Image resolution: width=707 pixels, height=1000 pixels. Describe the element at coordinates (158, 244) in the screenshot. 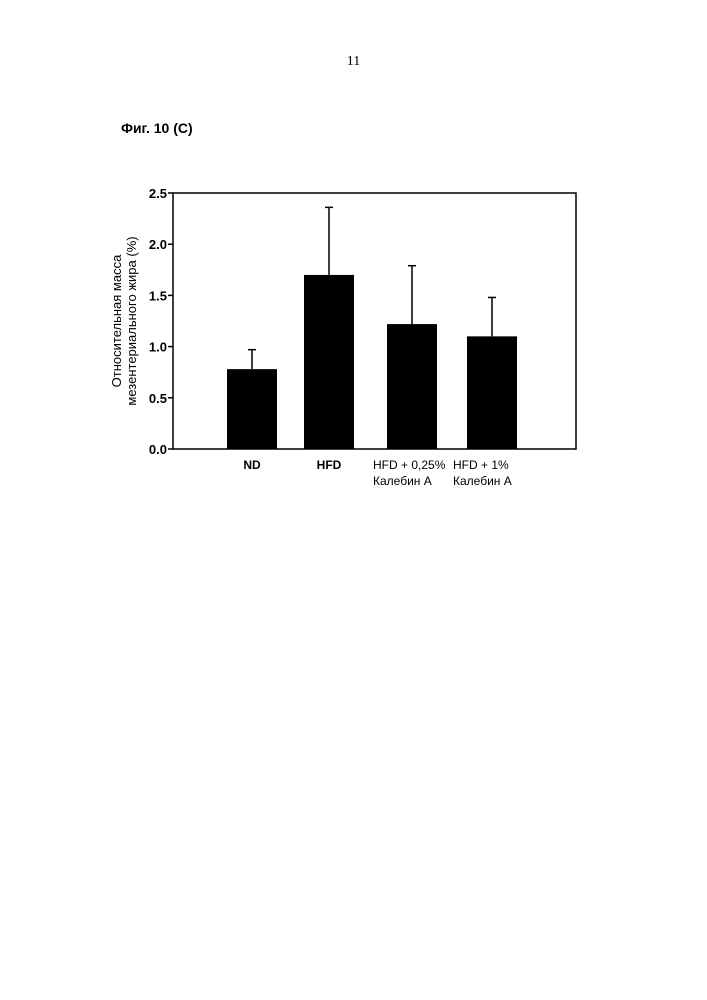

I see `y-tick-label: 2.0` at that location.